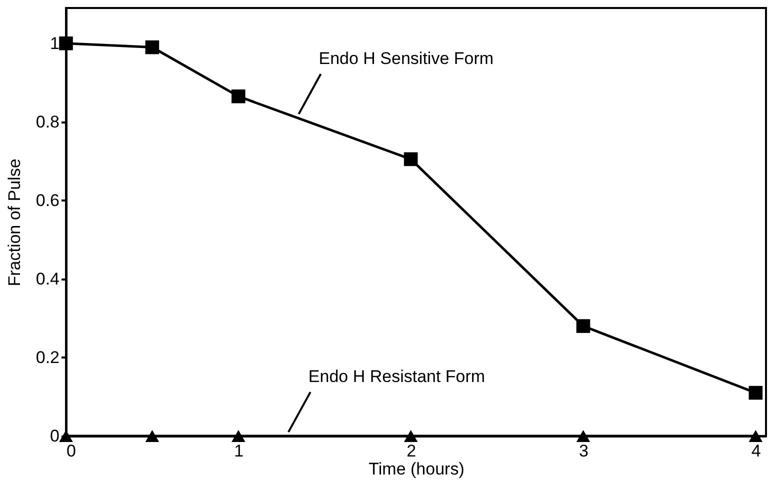 The height and width of the screenshot is (482, 768). Describe the element at coordinates (239, 451) in the screenshot. I see `x-tick-label: 1` at that location.